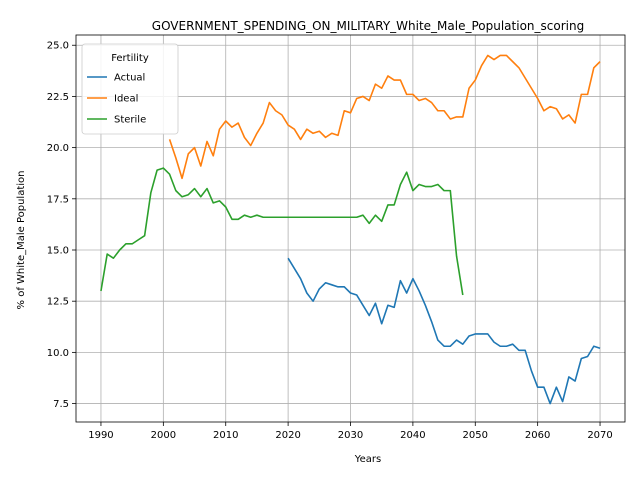  I want to click on x-tick-label: 2020, so click(287, 435).